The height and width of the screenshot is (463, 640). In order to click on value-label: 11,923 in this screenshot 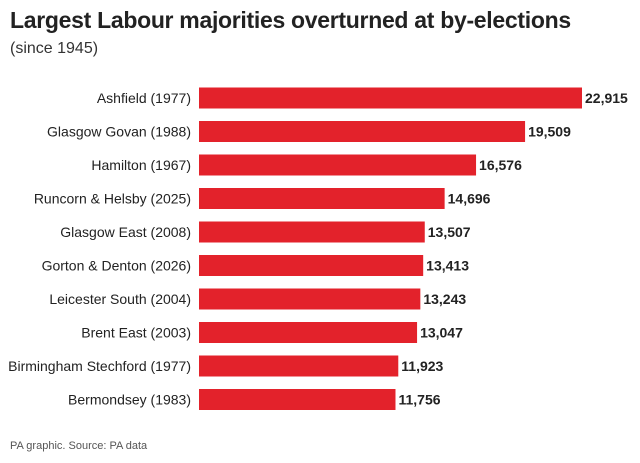, I will do `click(422, 366)`.